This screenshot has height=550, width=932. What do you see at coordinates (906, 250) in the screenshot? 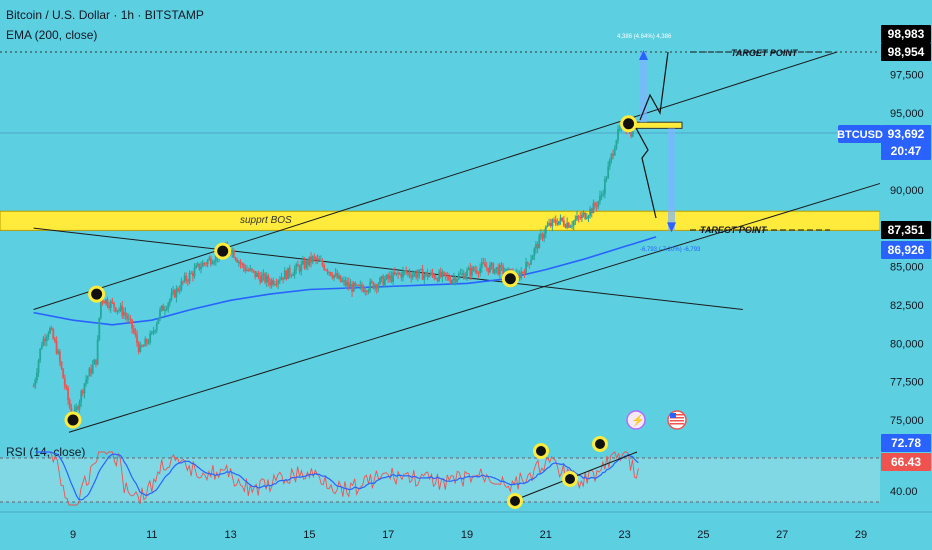
I see `price-tag-ema: 86,926` at bounding box center [906, 250].